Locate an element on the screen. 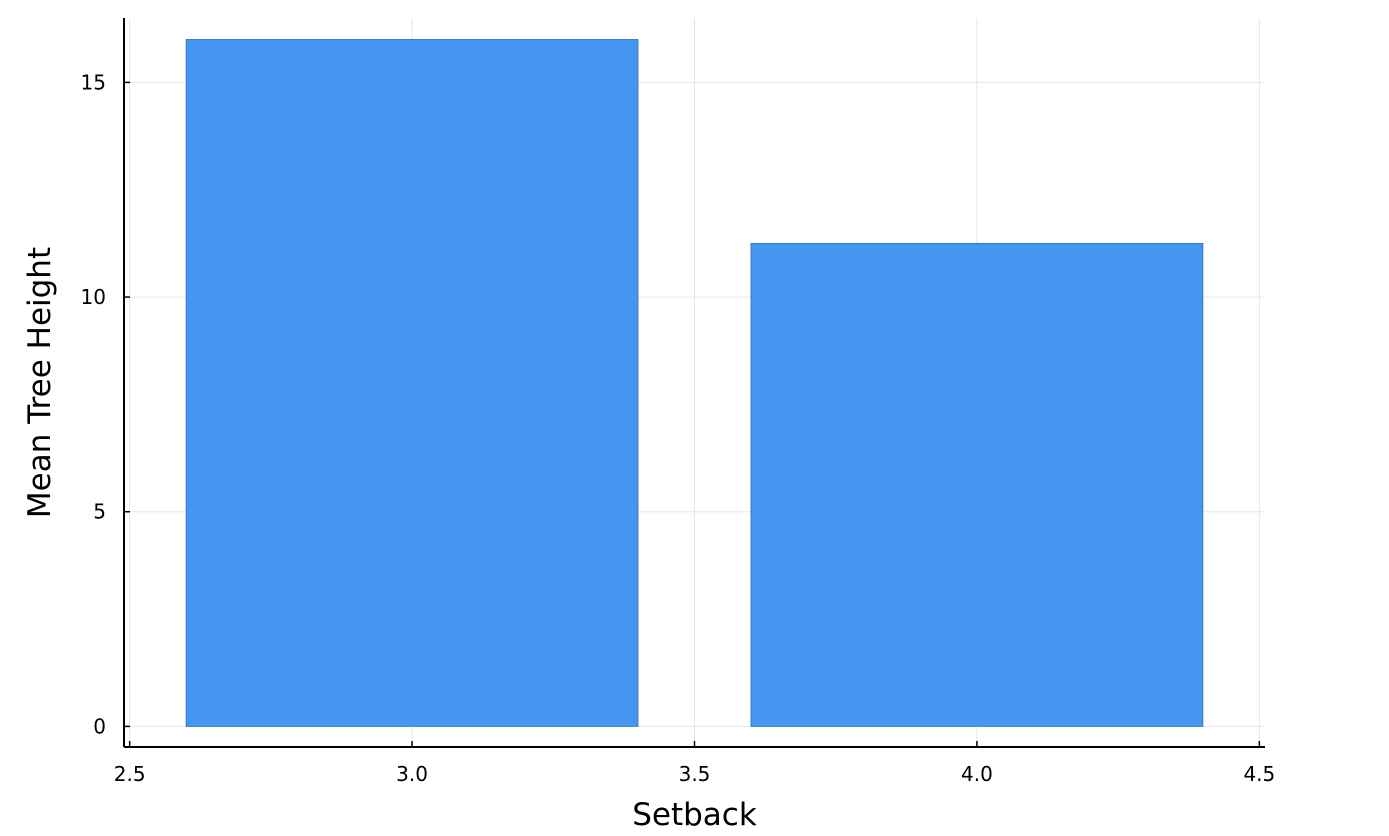 The image size is (1389, 836). x-ticks: 2.5 3.0 3.5 4.0 4.5 is located at coordinates (694, 763).